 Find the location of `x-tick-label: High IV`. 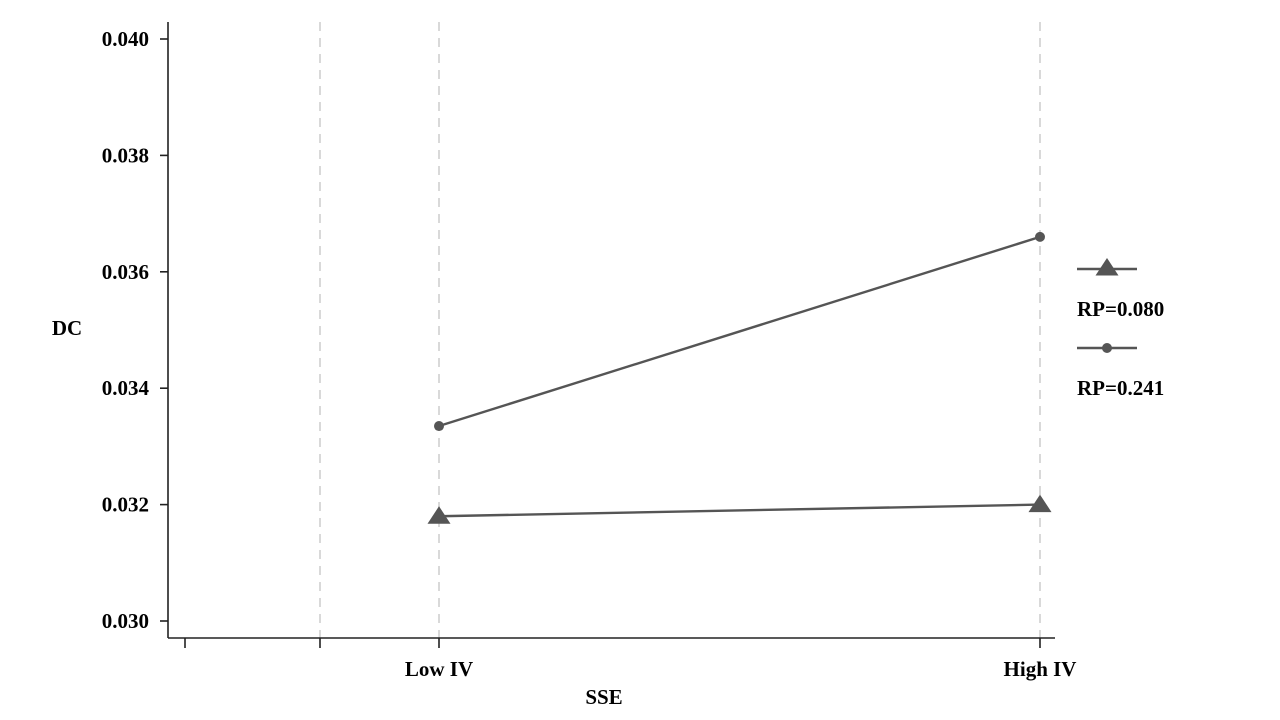

x-tick-label: High IV is located at coordinates (1040, 669).